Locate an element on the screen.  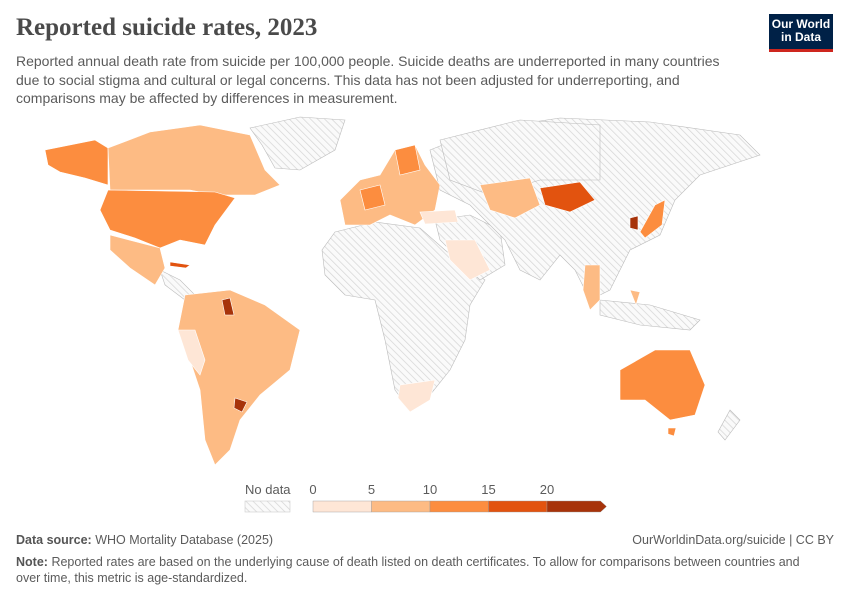
region-russia is located at coordinates (520, 157).